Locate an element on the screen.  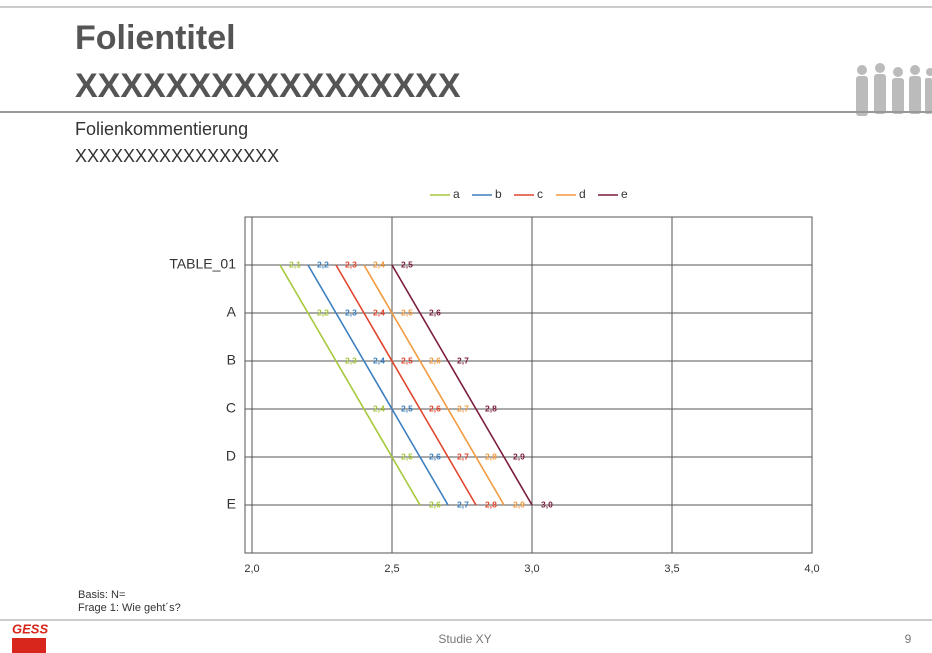
legend-label: d is located at coordinates (582, 194).